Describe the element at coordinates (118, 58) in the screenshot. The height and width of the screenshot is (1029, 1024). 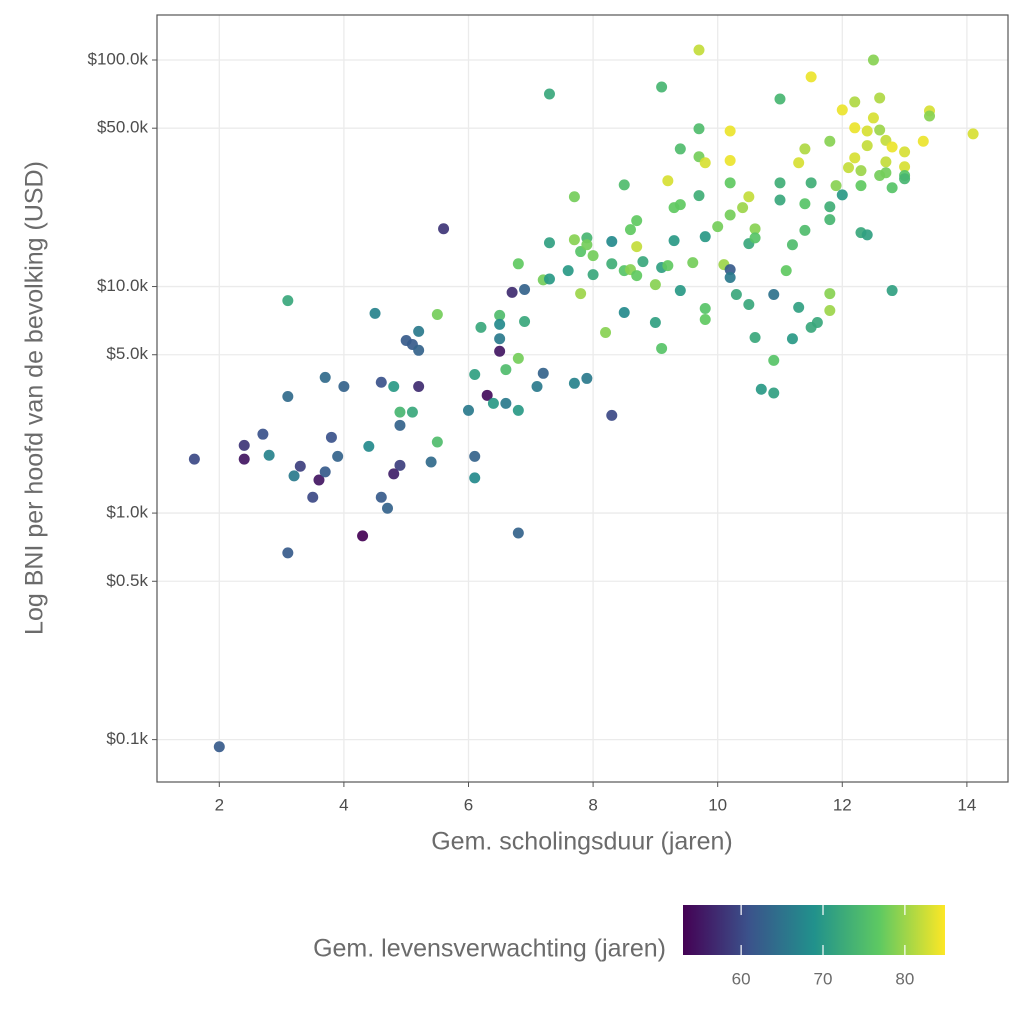
I see `y-tick-label: $100.0k` at that location.